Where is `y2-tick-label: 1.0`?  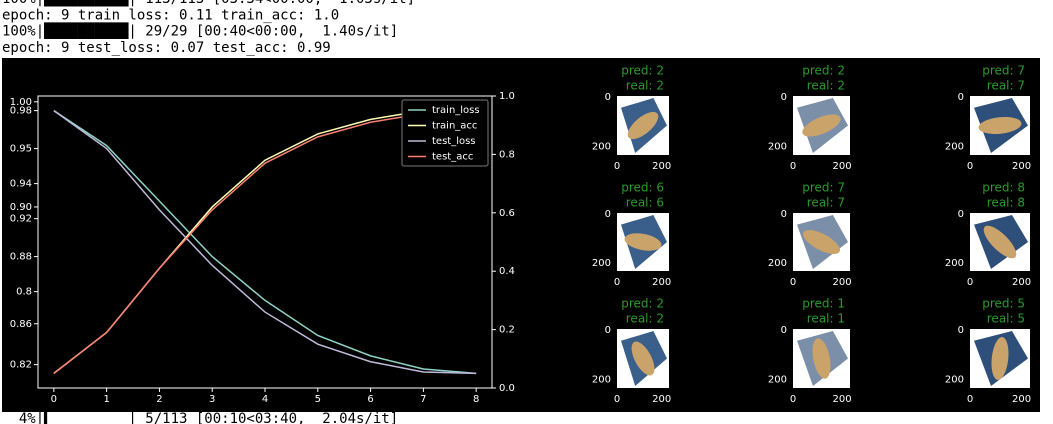 y2-tick-label: 1.0 is located at coordinates (507, 96).